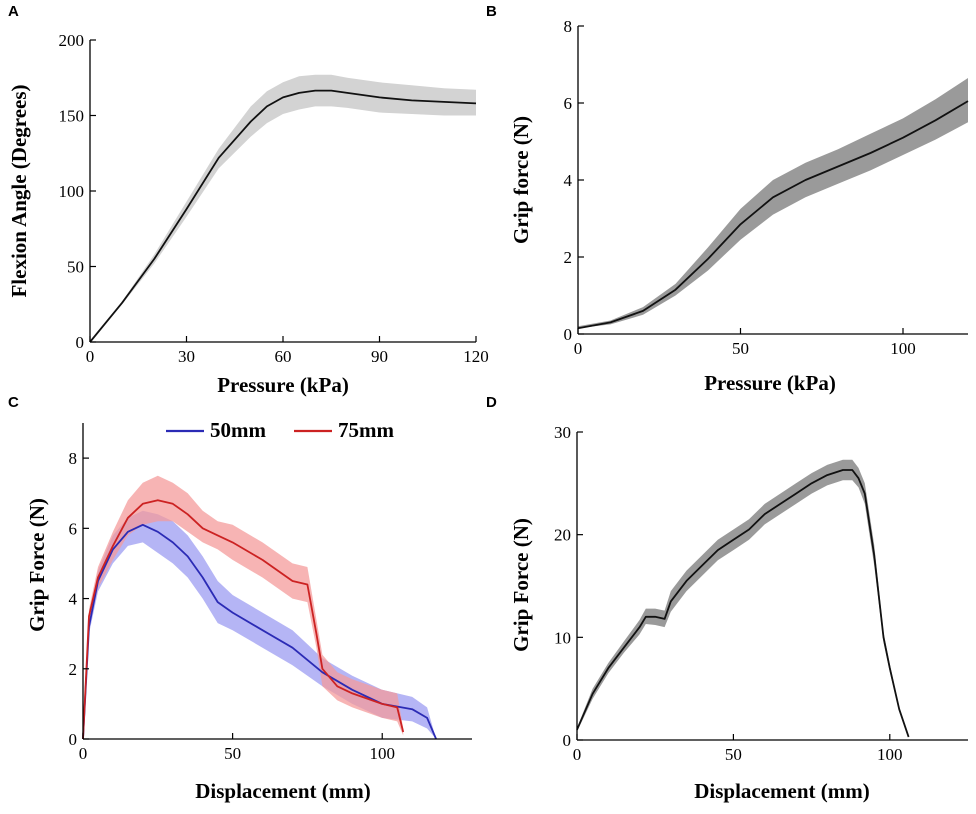 This screenshot has height=814, width=976. I want to click on panel-letter: C, so click(13, 402).